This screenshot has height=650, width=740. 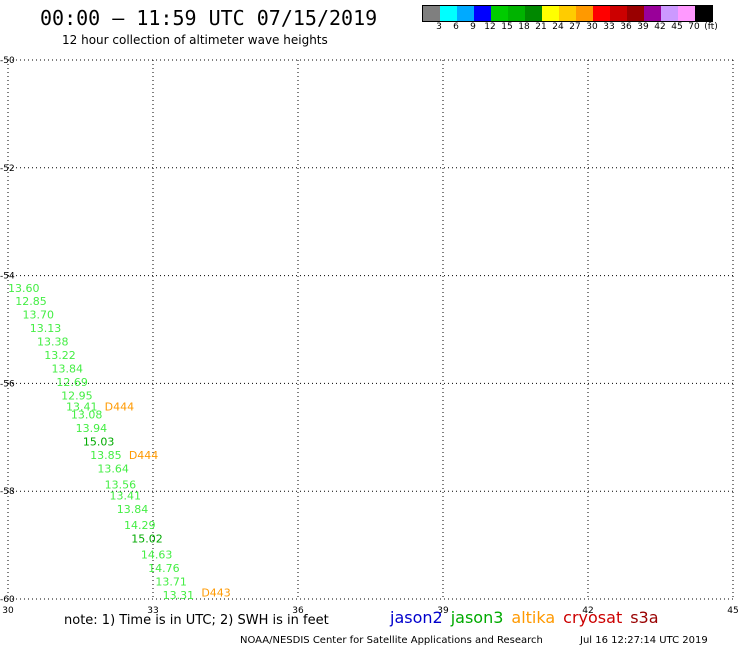 I want to click on wave-height-label: 13.38, so click(x=53, y=342).